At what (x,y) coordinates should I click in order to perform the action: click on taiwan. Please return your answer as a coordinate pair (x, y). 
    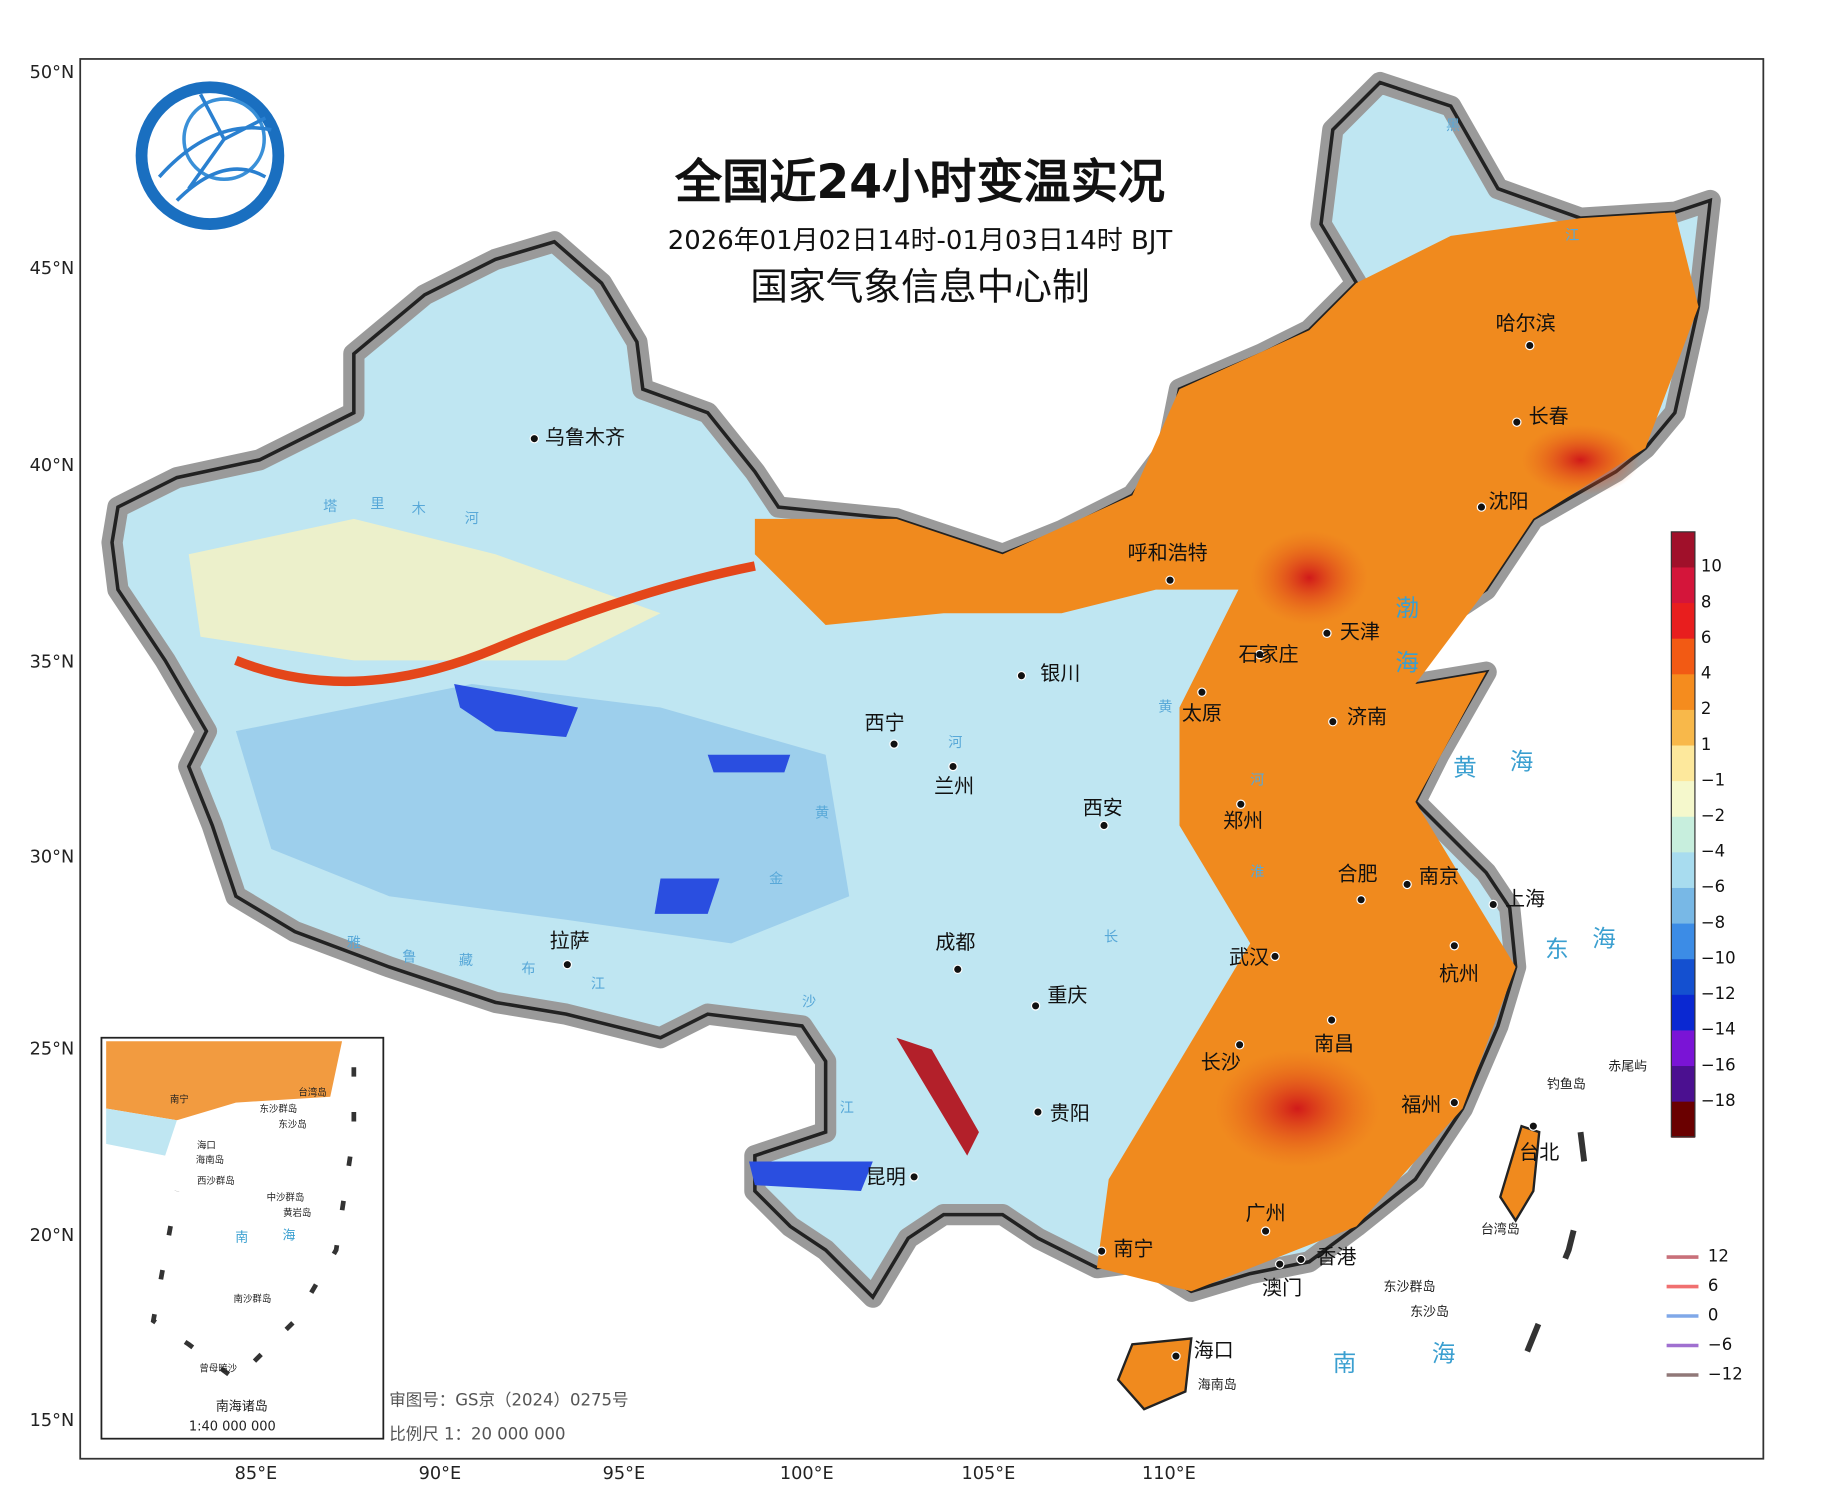
    Looking at the image, I should click on (1520, 1173).